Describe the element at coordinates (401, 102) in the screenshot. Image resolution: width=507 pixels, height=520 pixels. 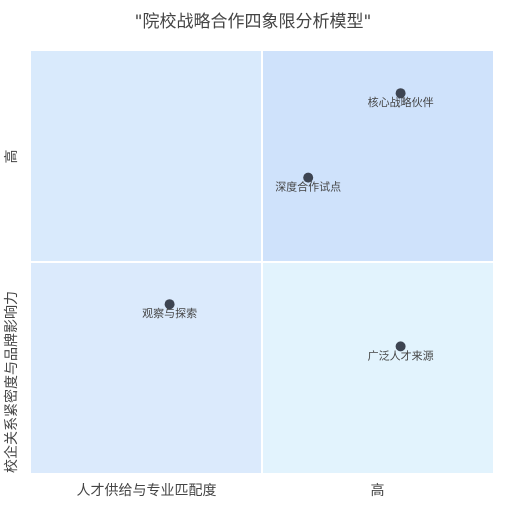
I see `point-label: 核心战略伙伴` at that location.